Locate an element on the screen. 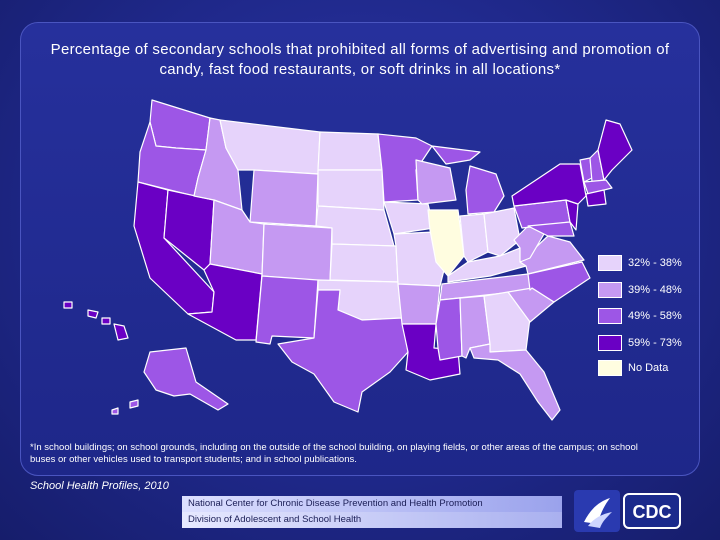  state-maryland is located at coordinates (551, 229).